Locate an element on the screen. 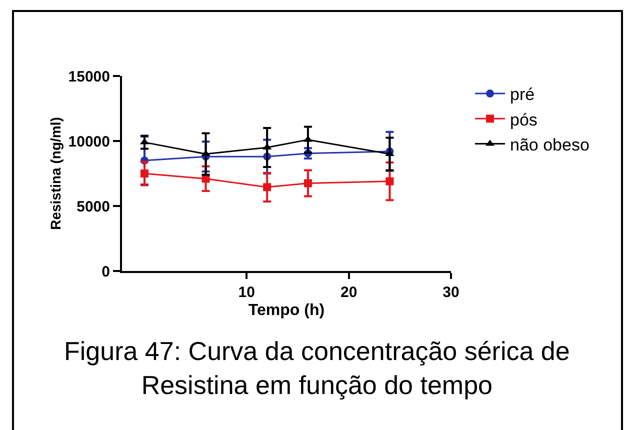  x-tick-label: 30 is located at coordinates (451, 292).